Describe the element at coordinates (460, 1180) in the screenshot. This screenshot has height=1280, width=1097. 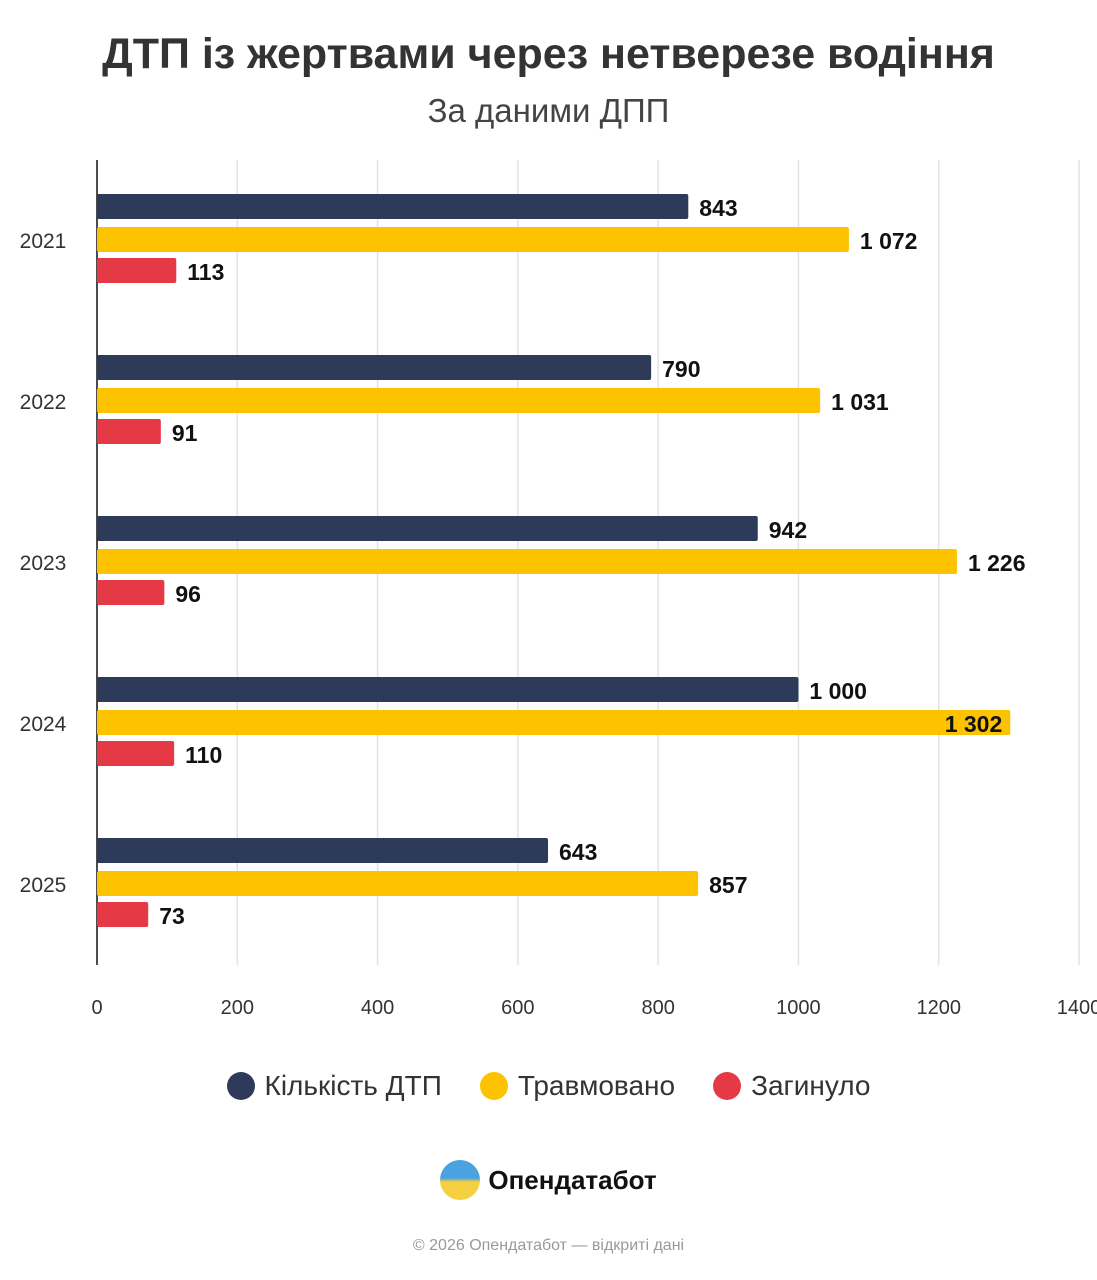
I see `logo-icon` at that location.